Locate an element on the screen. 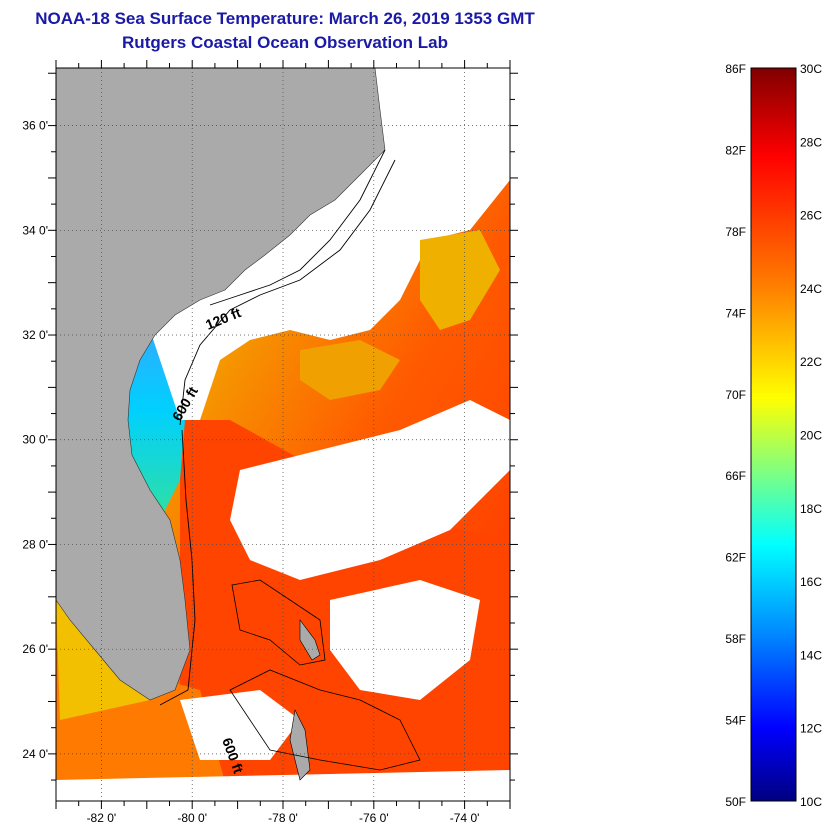 The image size is (833, 832). colorbar-c-label: 20C is located at coordinates (811, 436).